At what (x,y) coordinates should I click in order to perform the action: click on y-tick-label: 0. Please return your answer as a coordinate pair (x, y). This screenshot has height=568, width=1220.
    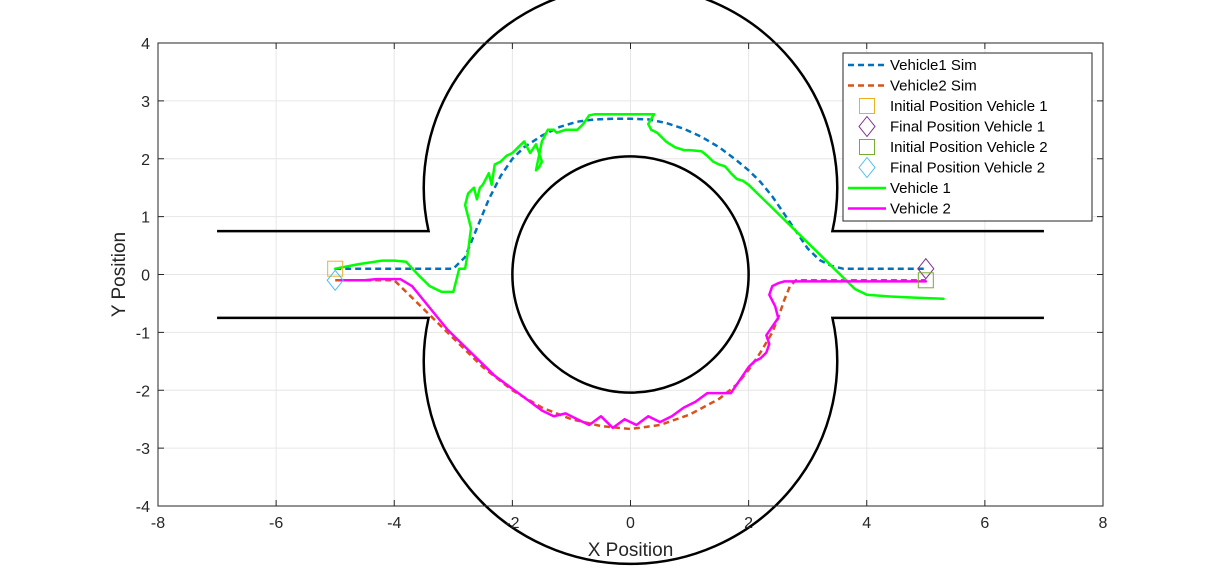
    Looking at the image, I should click on (145, 276).